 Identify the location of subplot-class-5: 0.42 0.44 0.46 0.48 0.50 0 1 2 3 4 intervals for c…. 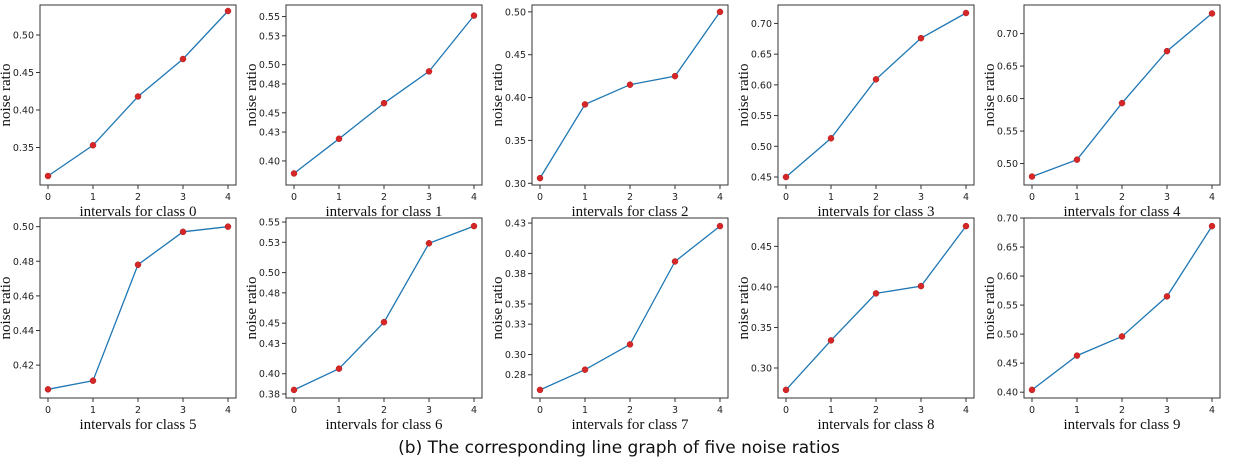
(118, 325).